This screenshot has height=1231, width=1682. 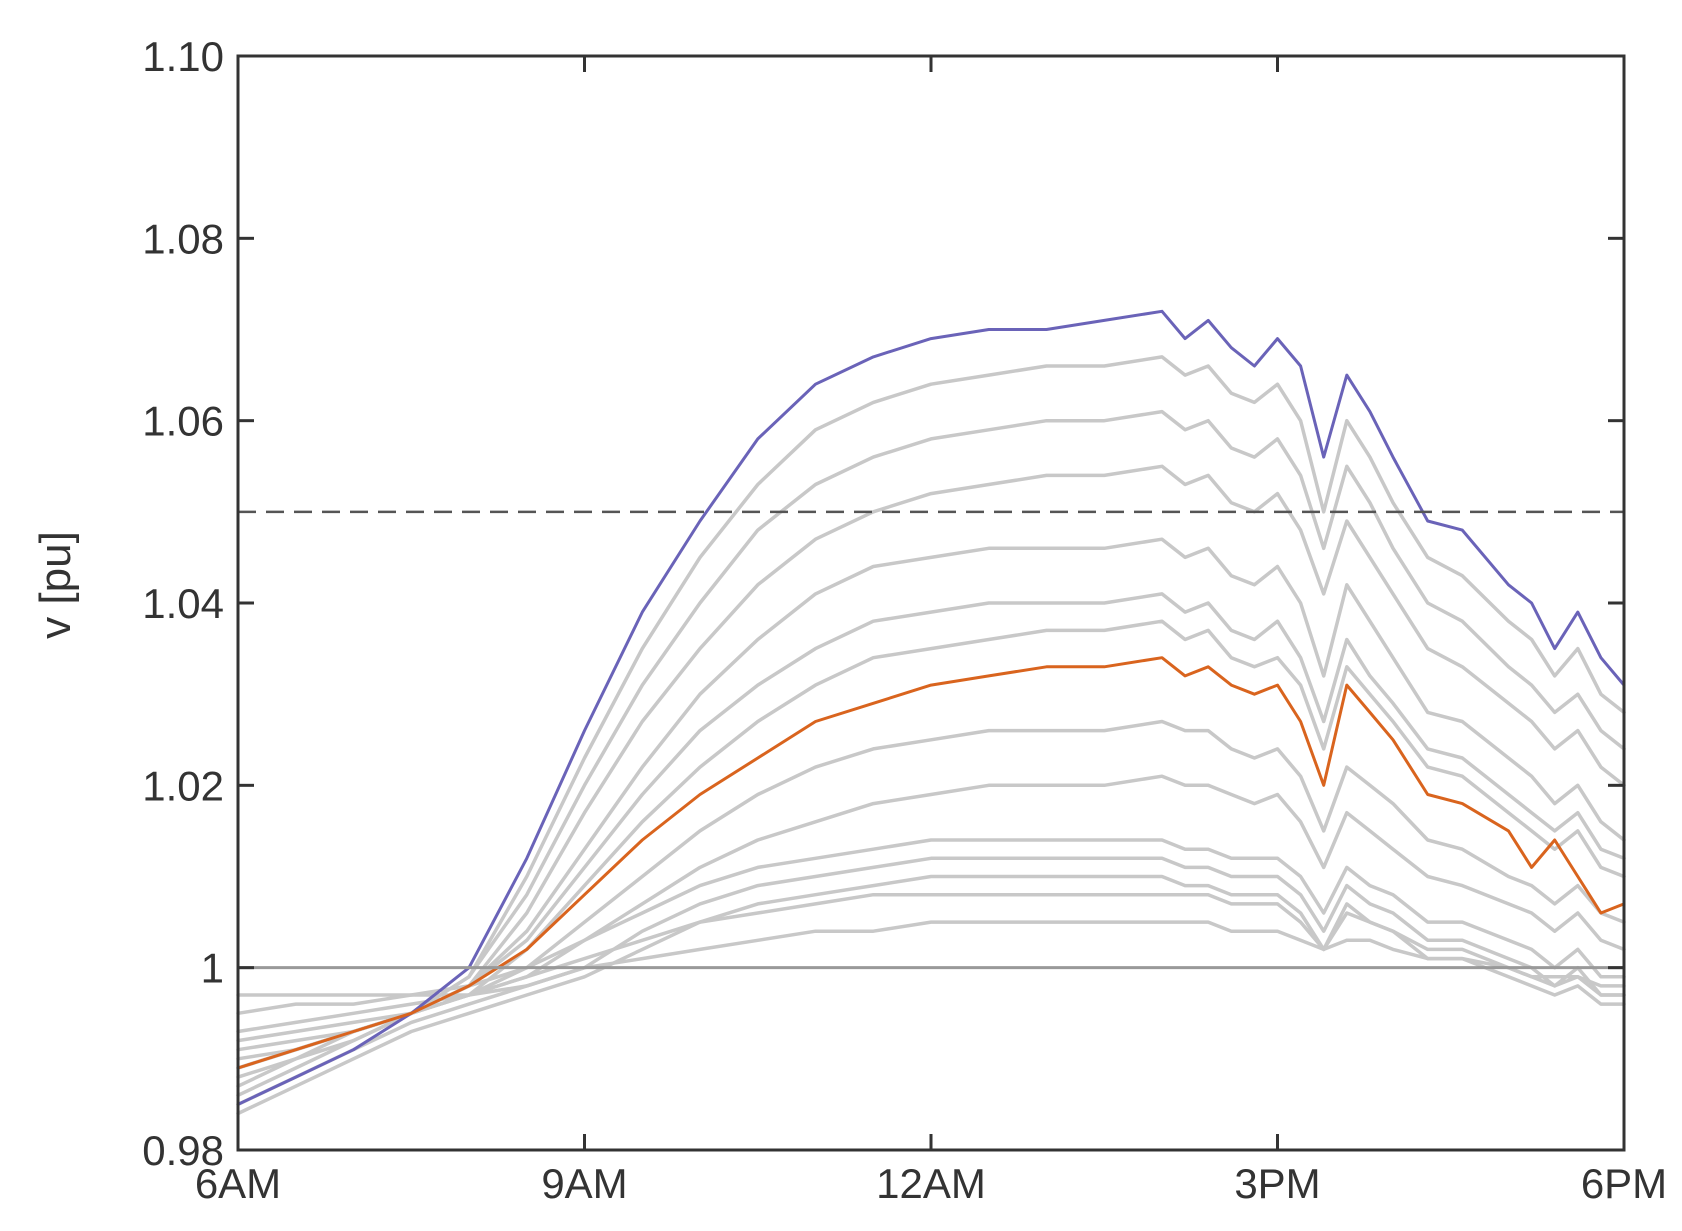 I want to click on y-axis-label: v [pu], so click(x=55, y=585).